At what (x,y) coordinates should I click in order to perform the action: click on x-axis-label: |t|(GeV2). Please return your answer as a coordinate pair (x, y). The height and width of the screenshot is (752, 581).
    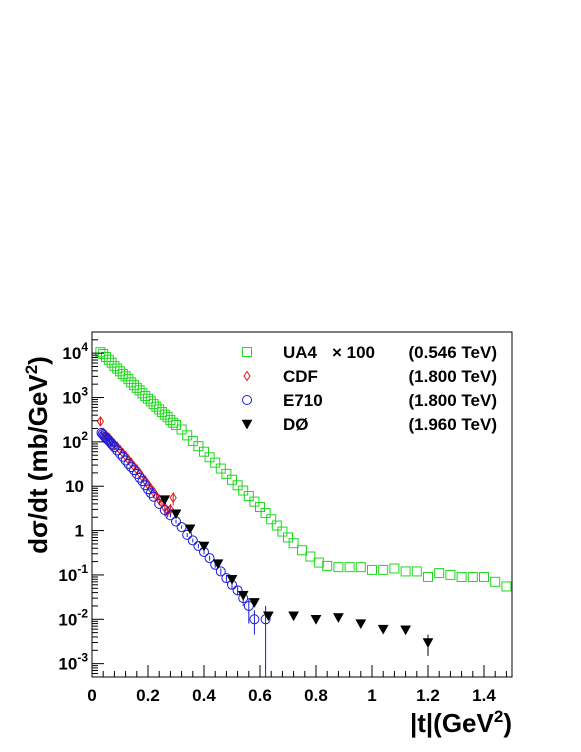
    Looking at the image, I should click on (461, 722).